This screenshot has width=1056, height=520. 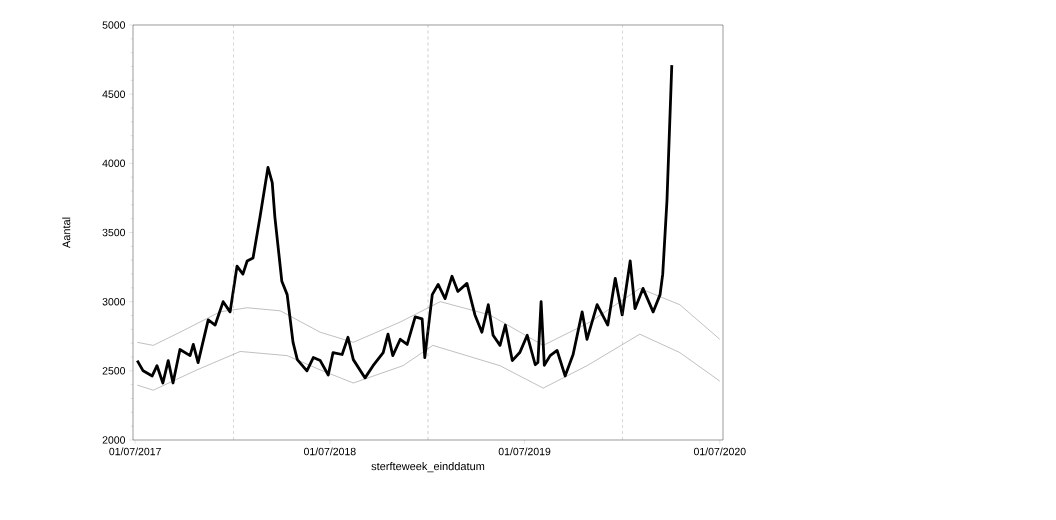 I want to click on y-tick-label: 3500, so click(x=114, y=232).